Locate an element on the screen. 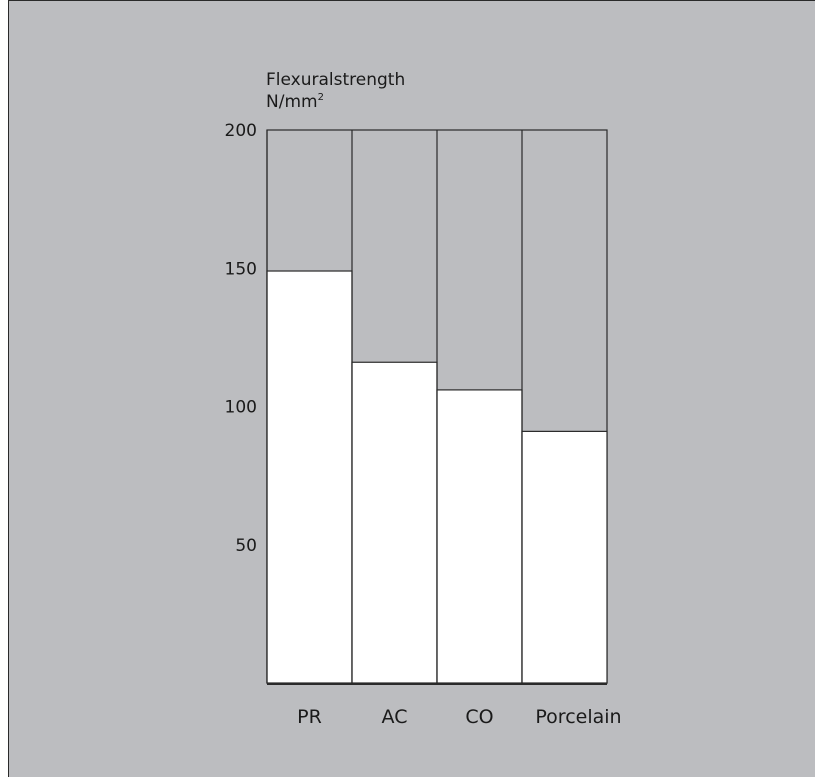 Image resolution: width=815 pixels, height=778 pixels. unit-superscript: 2 is located at coordinates (321, 97).